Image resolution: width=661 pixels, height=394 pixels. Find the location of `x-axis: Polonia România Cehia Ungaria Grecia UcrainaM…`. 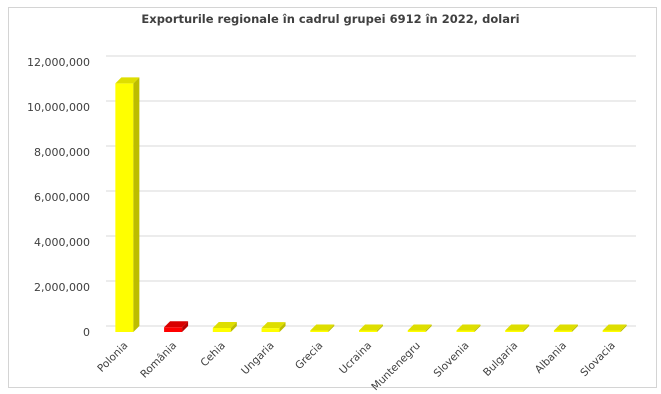

x-axis: Polonia România Cehia Ungaria Grecia UcrainaM… is located at coordinates (356, 367).